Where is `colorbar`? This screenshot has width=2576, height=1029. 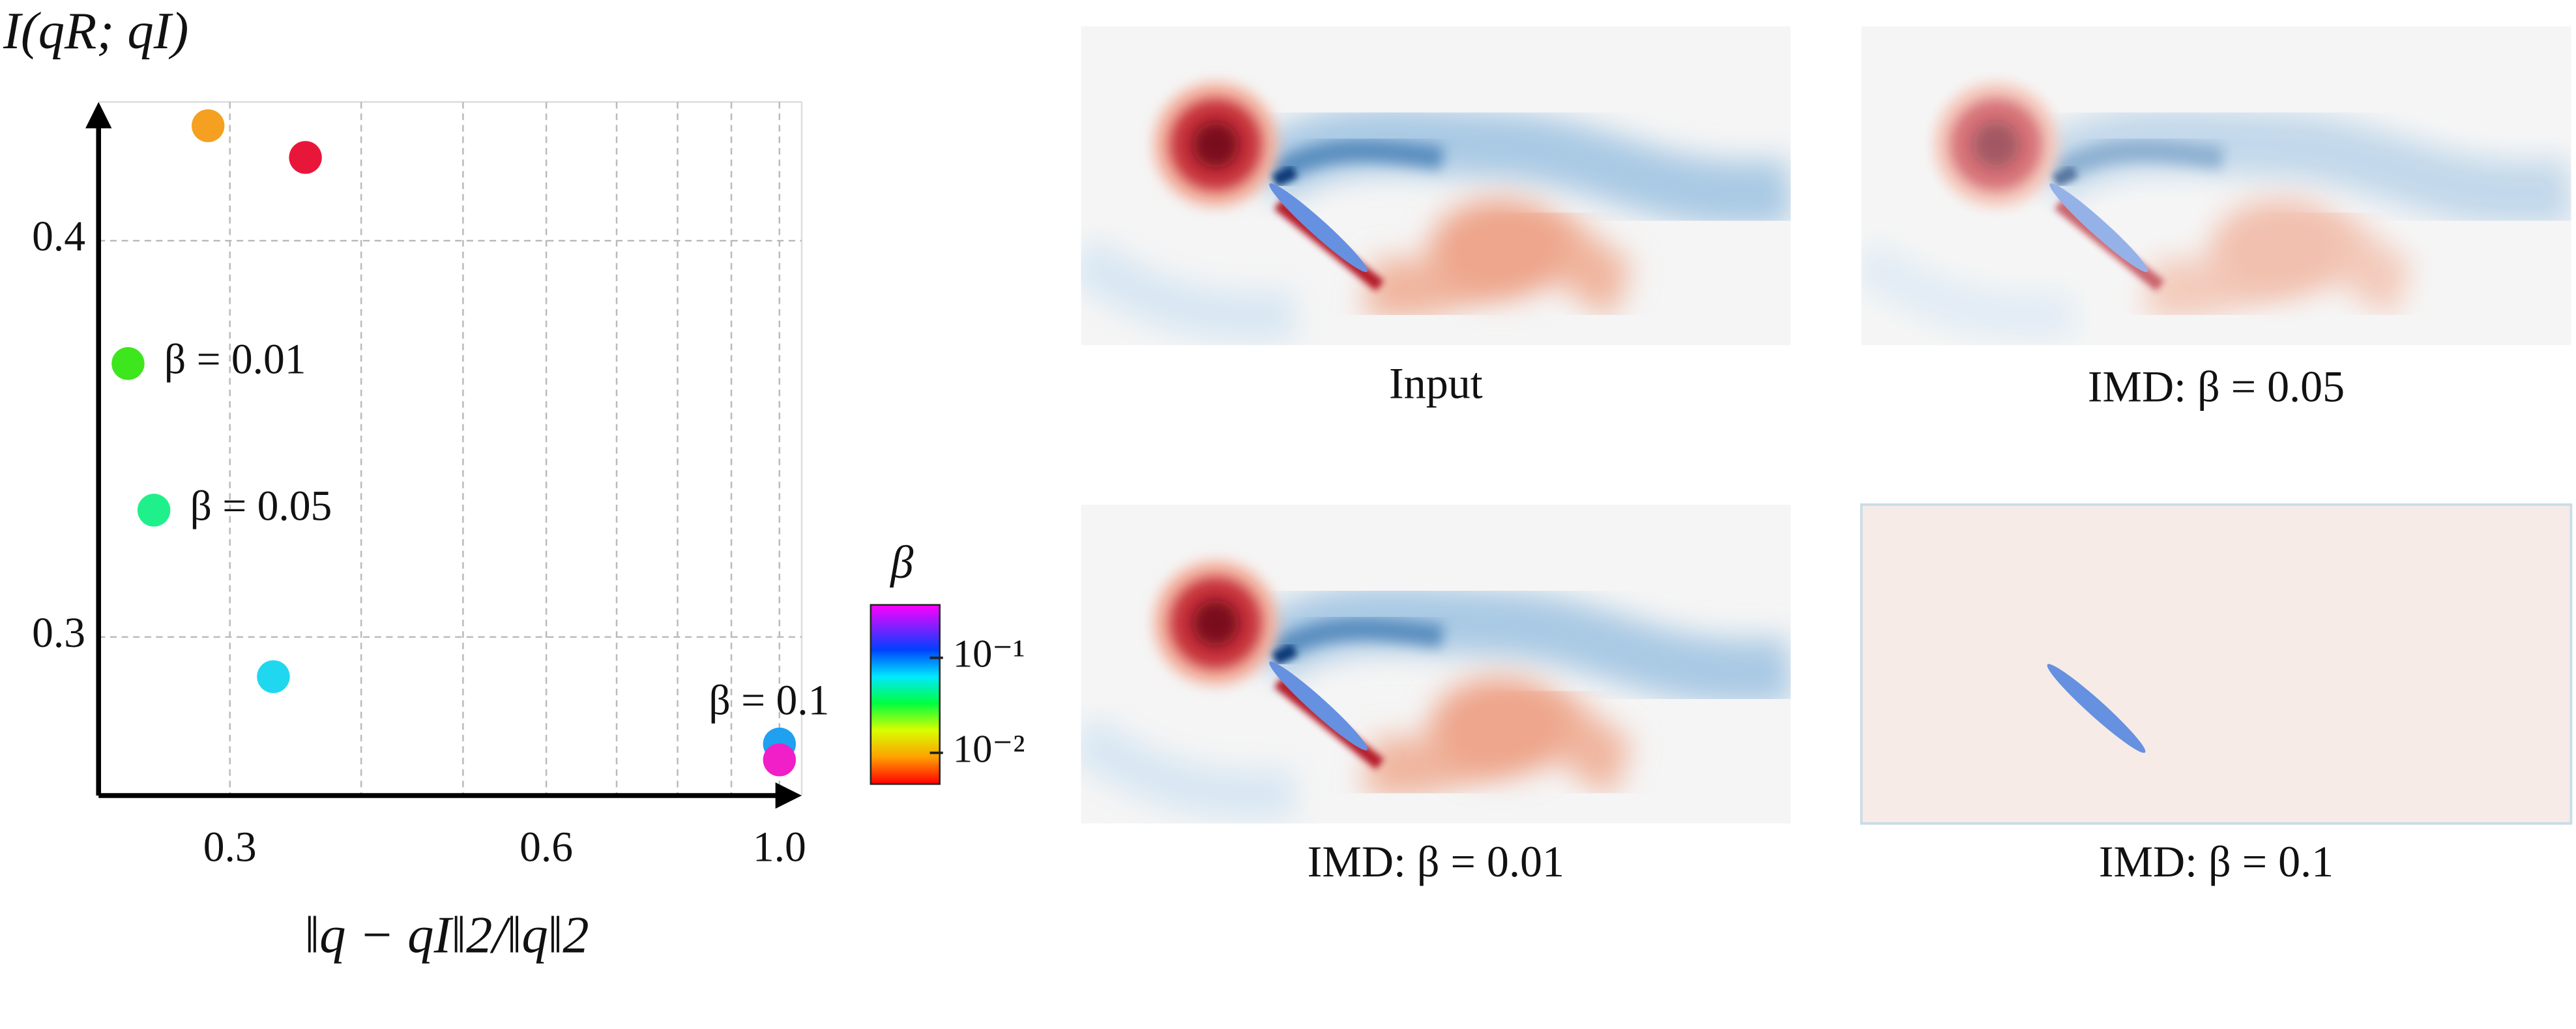
colorbar is located at coordinates (905, 694).